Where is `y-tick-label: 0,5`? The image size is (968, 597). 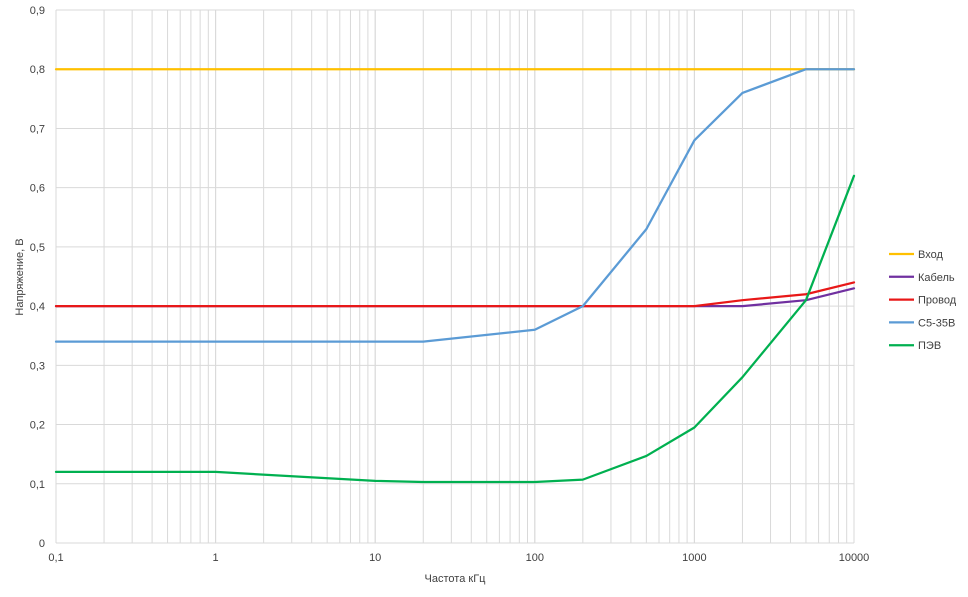
y-tick-label: 0,5 is located at coordinates (37, 248).